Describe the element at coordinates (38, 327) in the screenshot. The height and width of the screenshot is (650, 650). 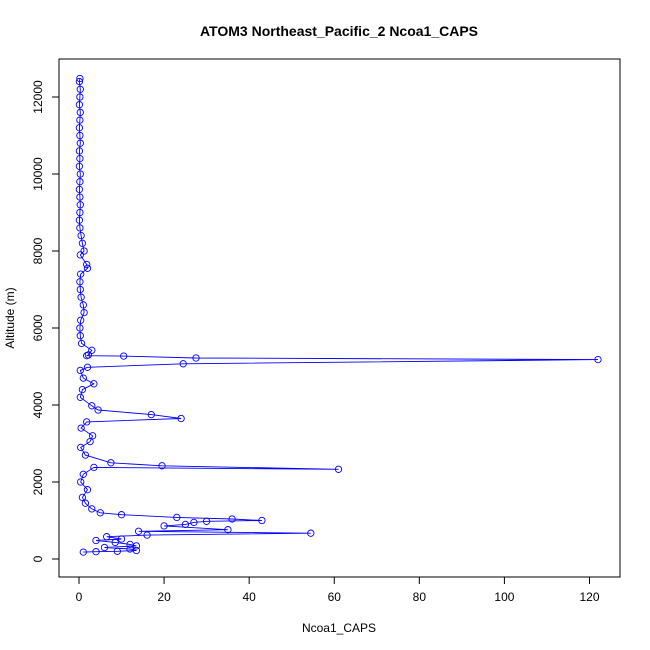
I see `y-tick-label: 6000` at that location.